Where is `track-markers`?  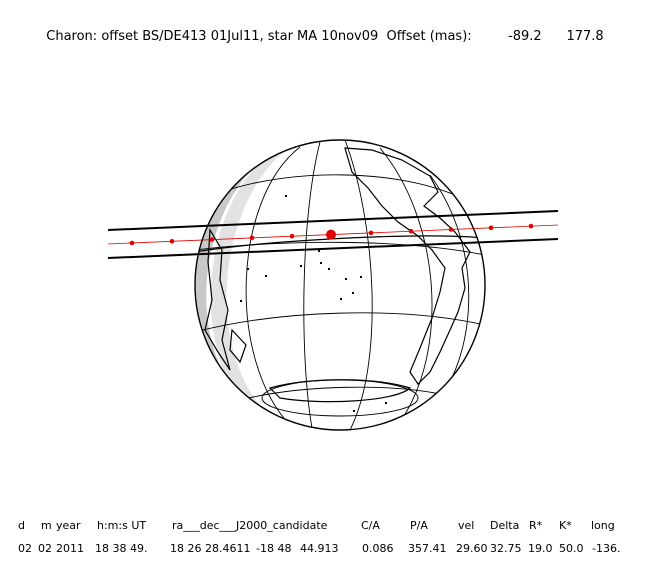
track-markers is located at coordinates (331, 234).